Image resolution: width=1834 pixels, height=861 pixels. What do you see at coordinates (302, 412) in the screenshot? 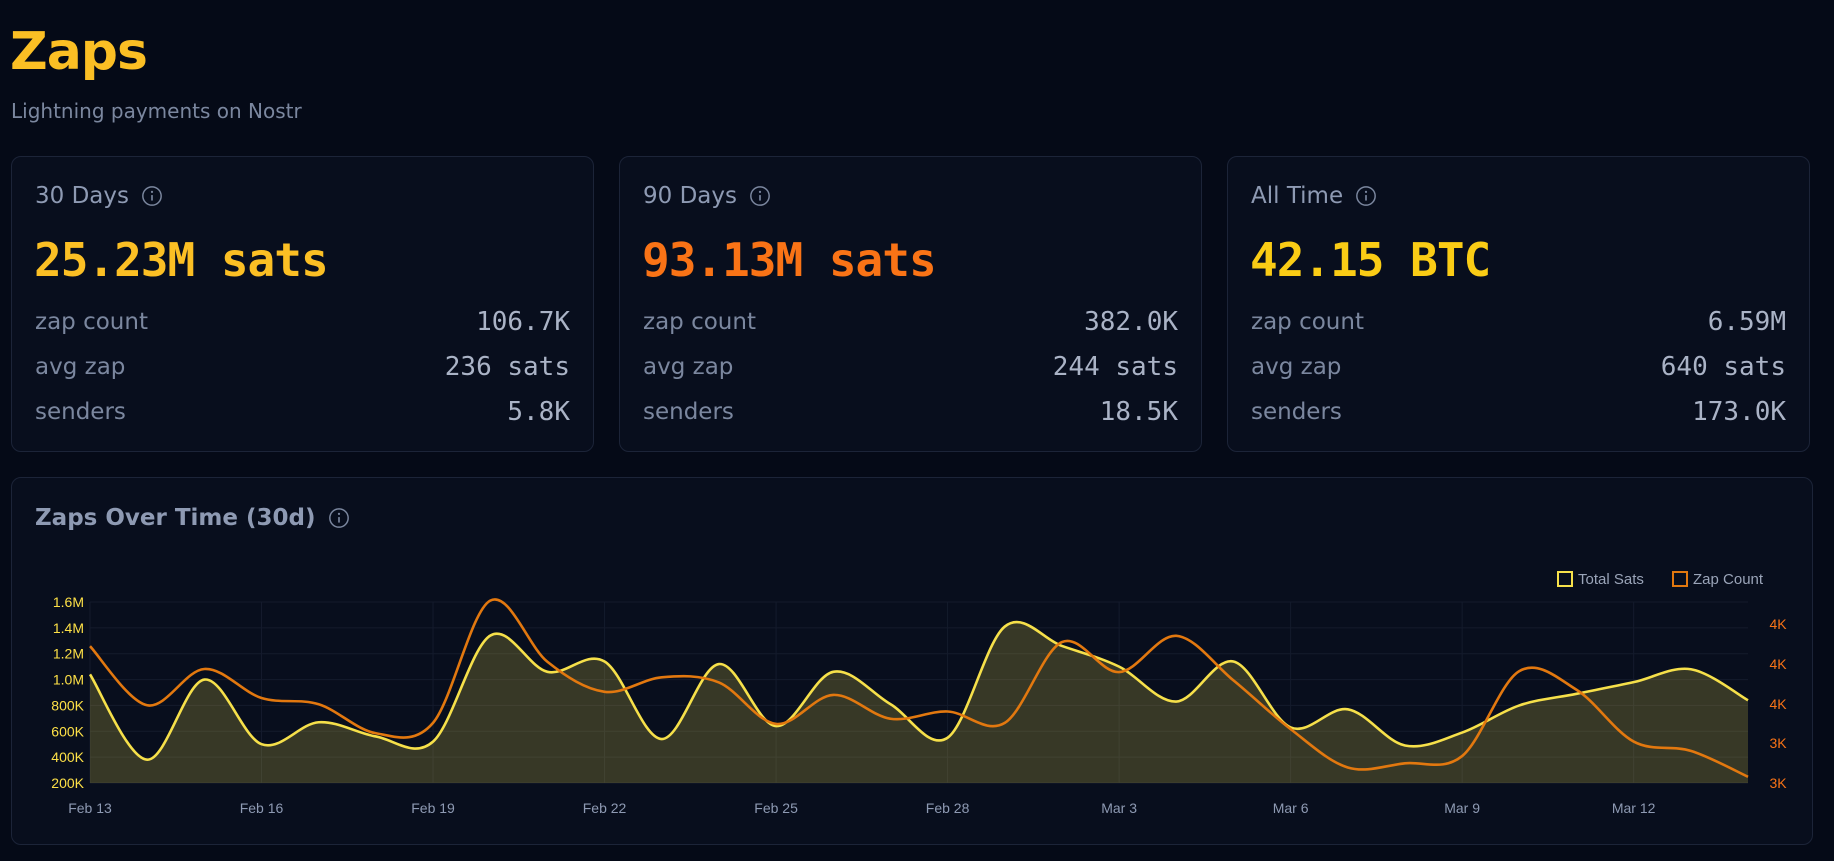
I see `stat-row: senders 5.8K` at bounding box center [302, 412].